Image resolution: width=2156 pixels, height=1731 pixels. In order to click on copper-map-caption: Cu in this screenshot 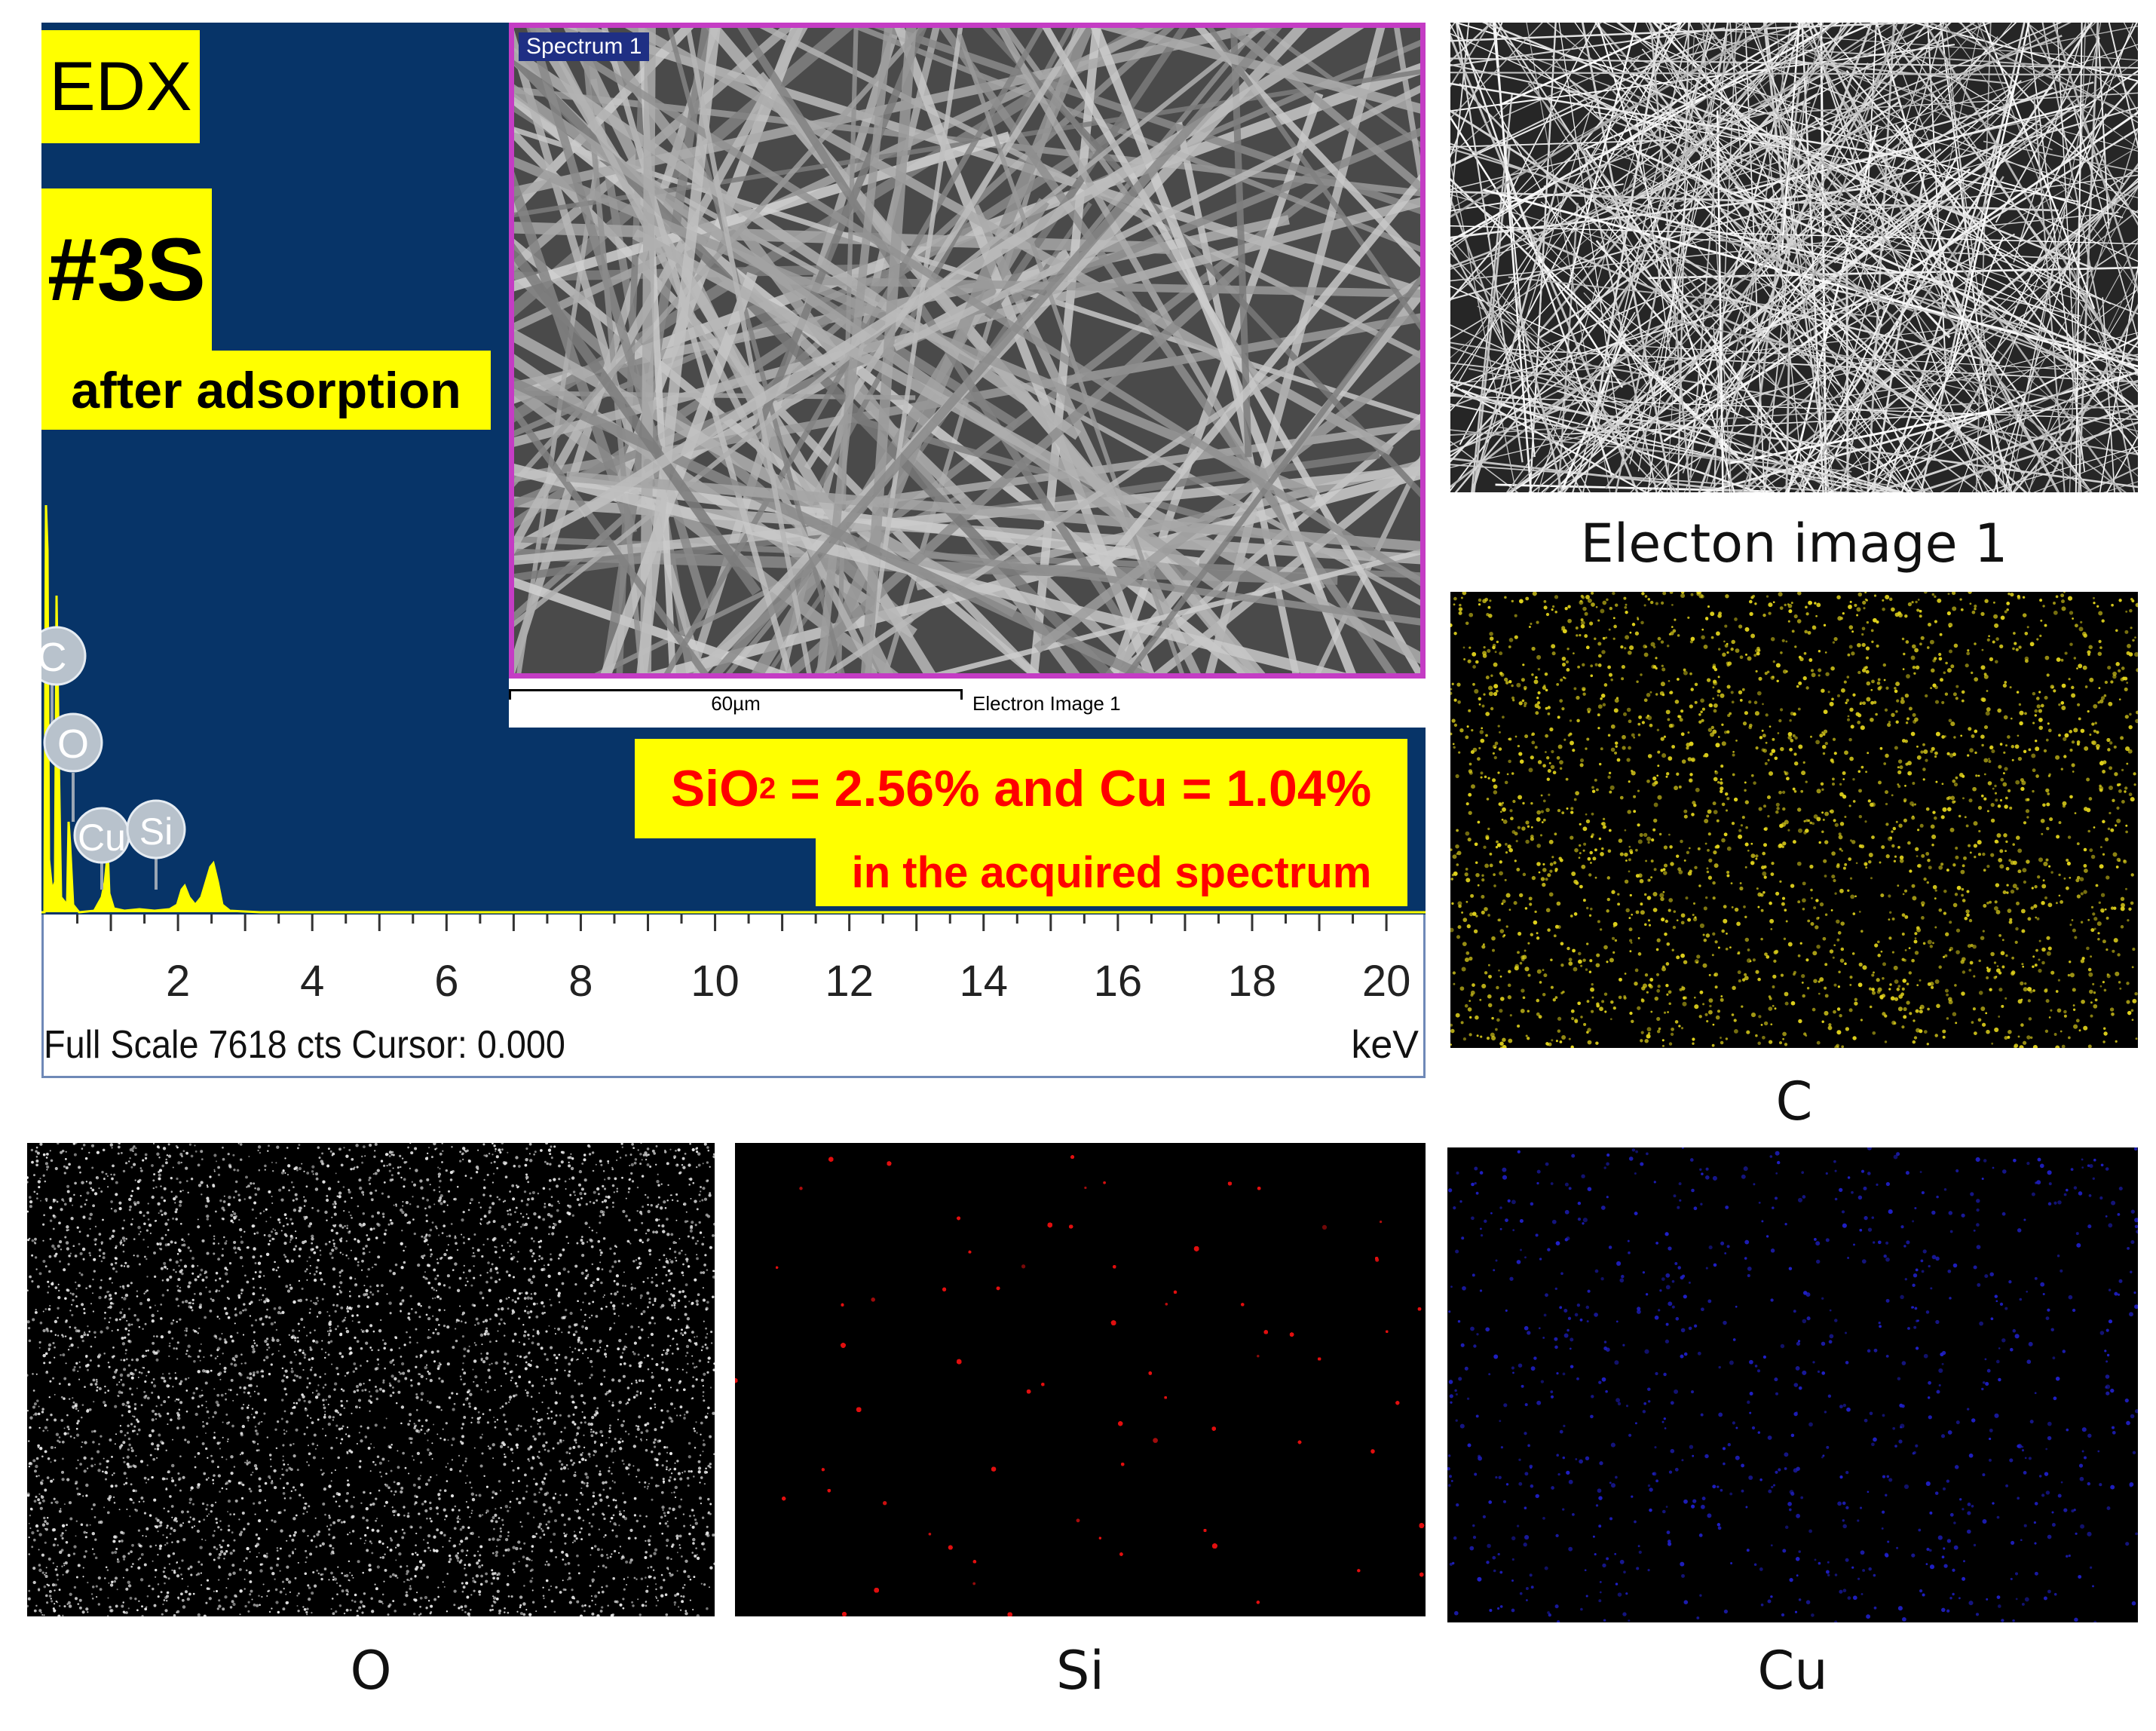, I will do `click(1792, 1671)`.